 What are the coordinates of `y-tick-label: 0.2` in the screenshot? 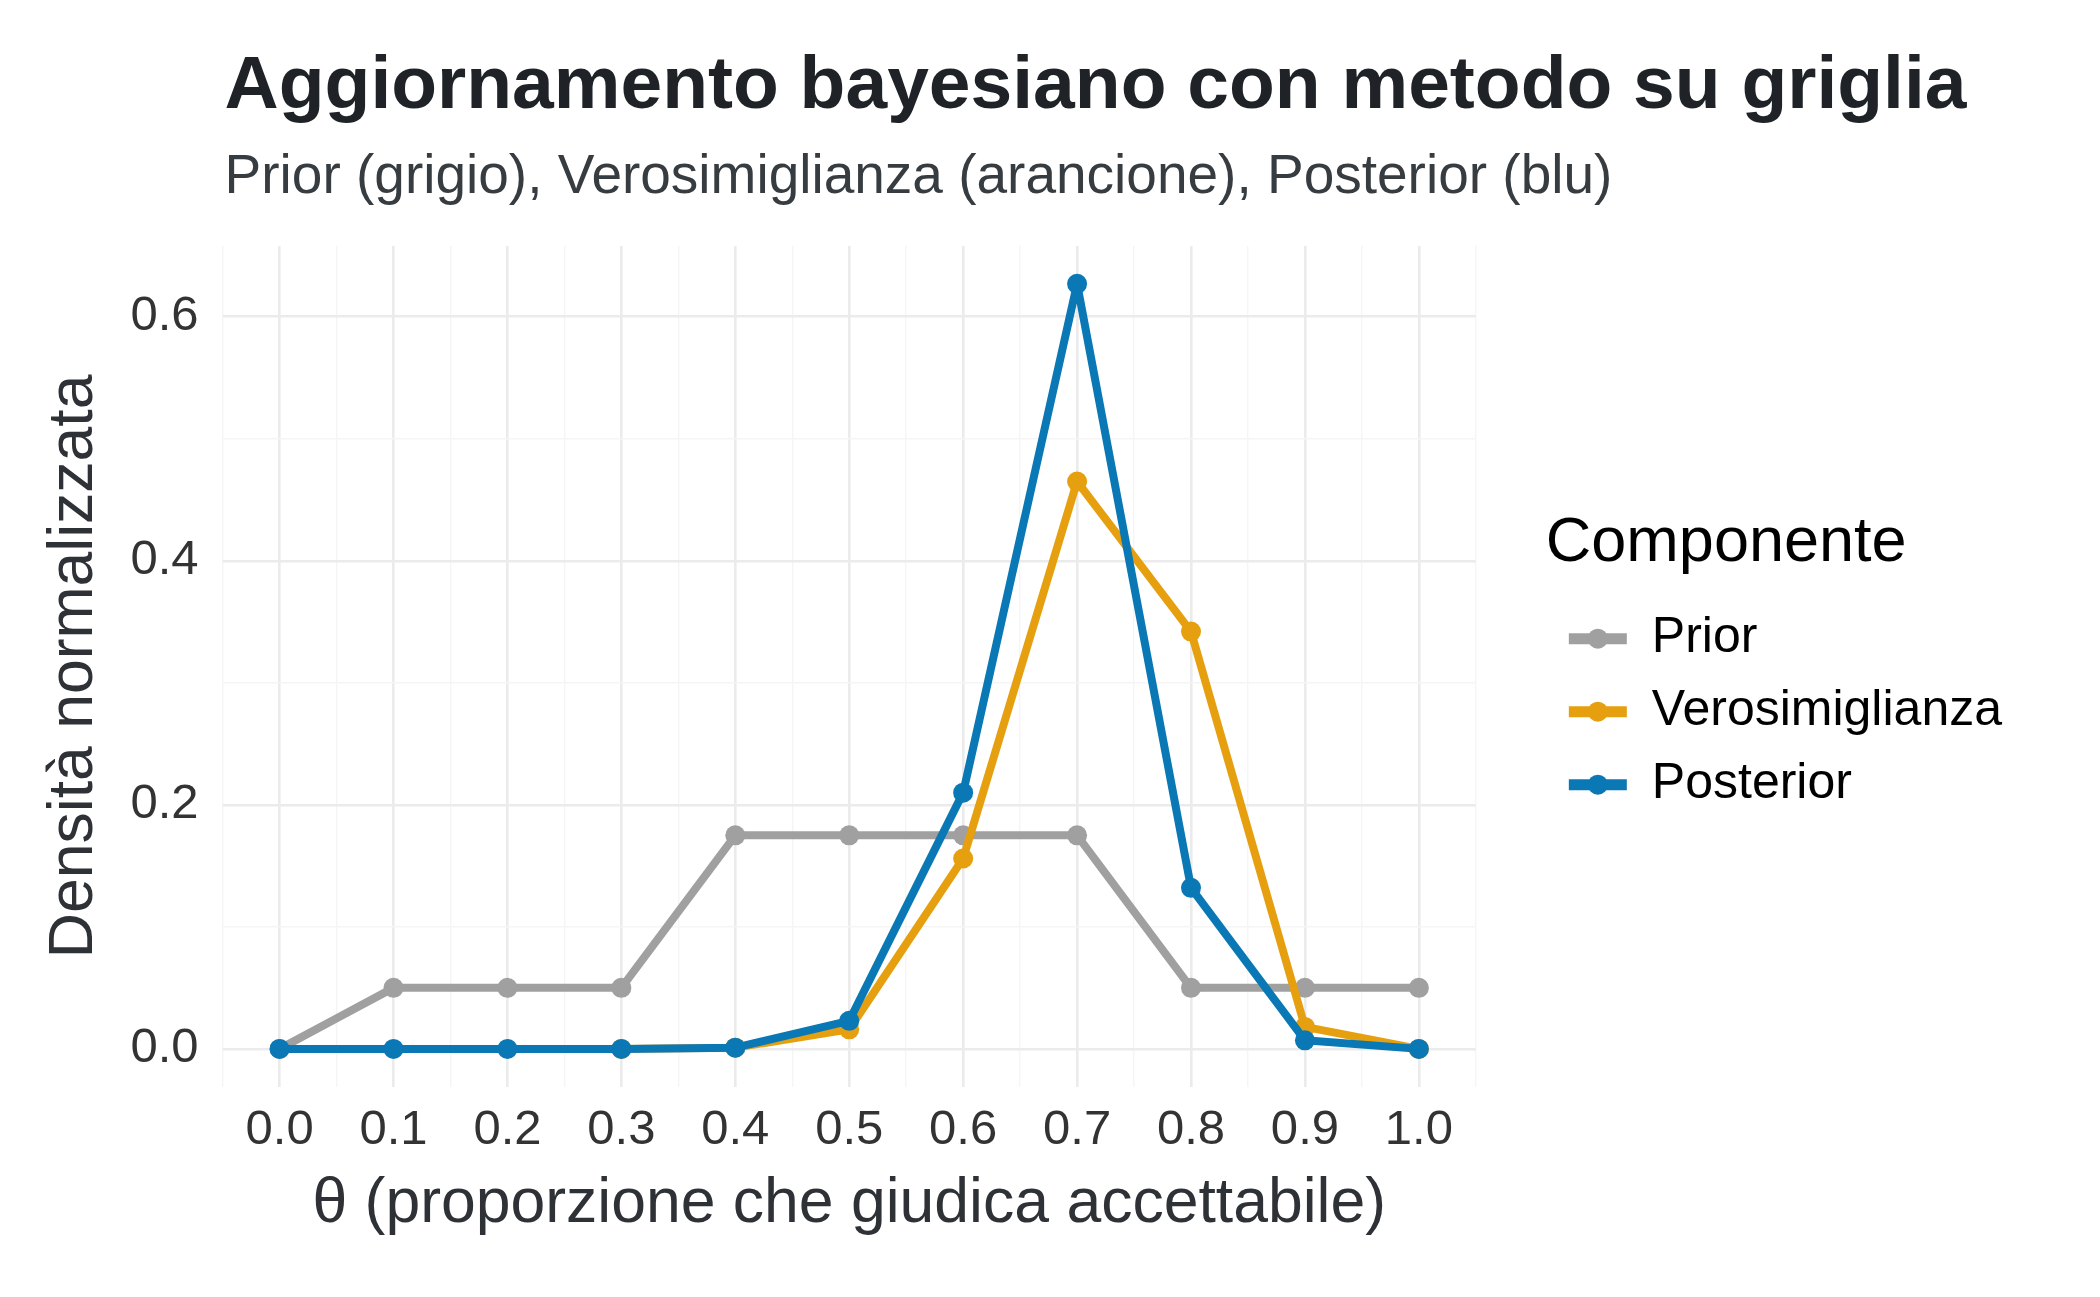 It's located at (164, 801).